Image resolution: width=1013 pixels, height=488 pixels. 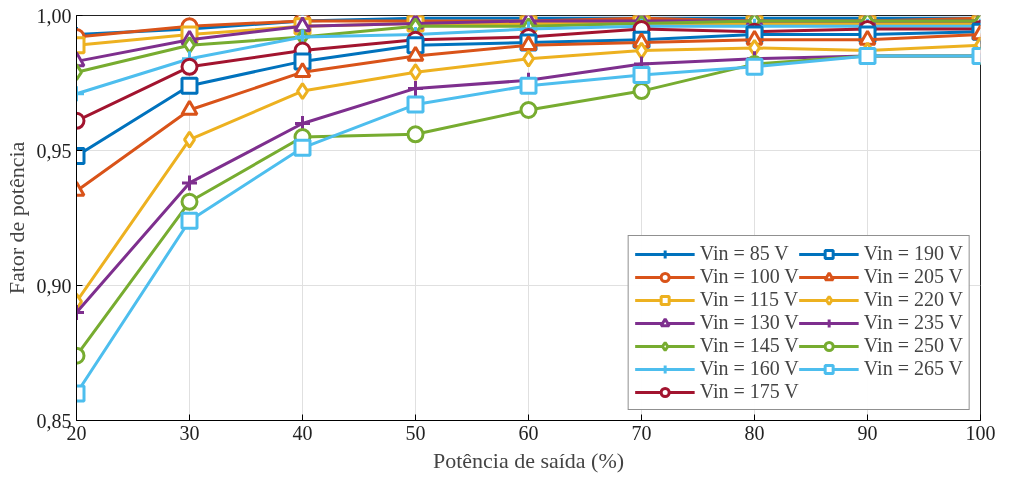 I want to click on x-tick-label: 30, so click(x=189, y=432).